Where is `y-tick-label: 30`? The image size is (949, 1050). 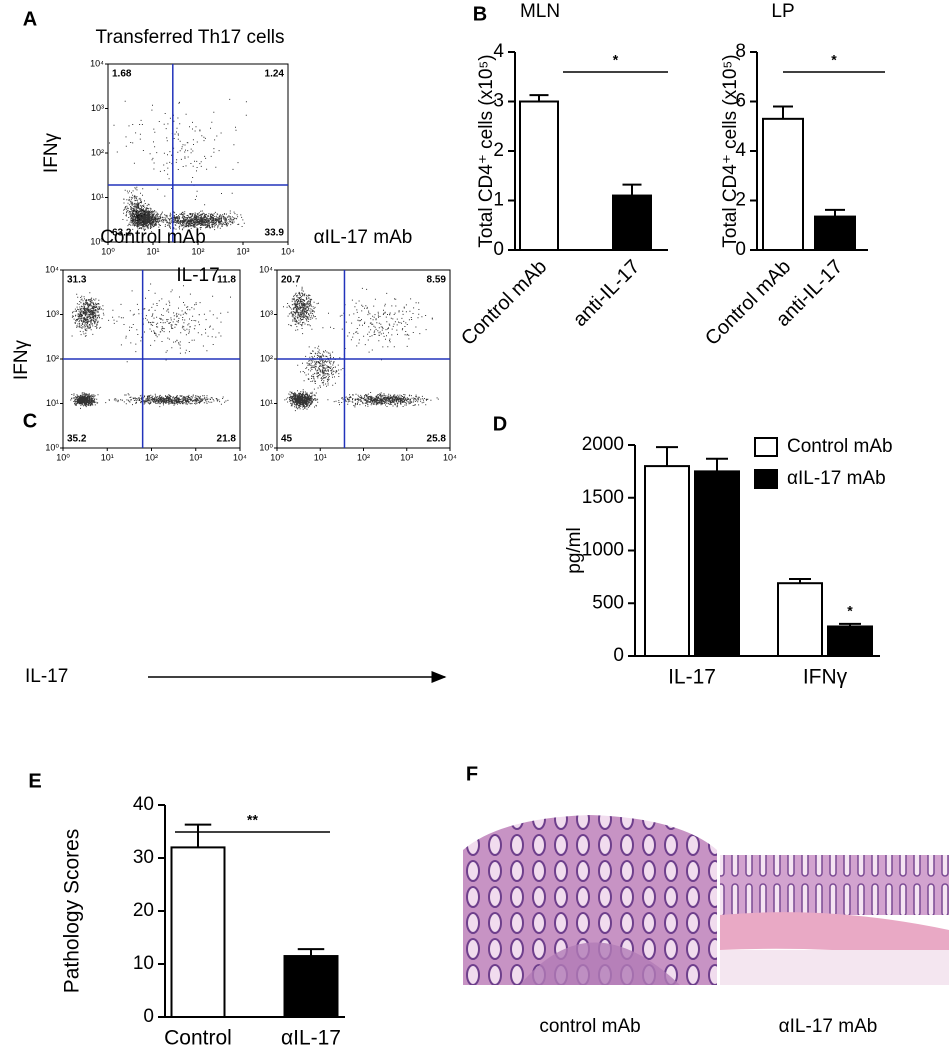
y-tick-label: 30 is located at coordinates (143, 857).